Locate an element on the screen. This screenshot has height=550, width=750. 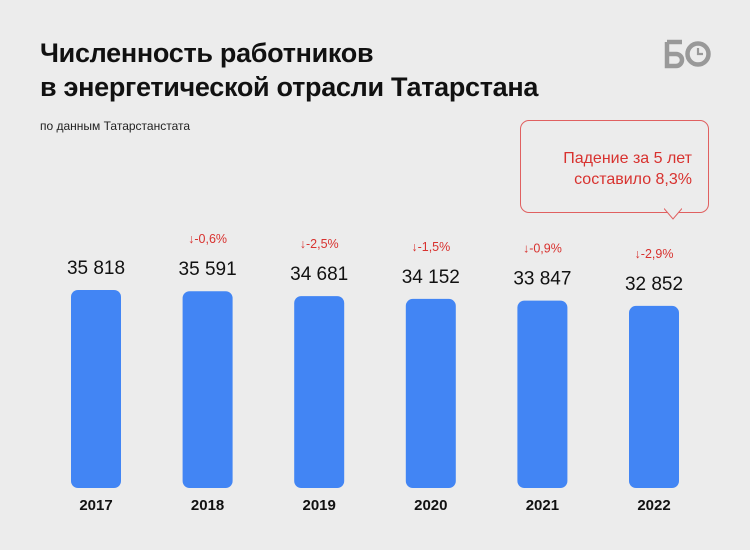
bar-2018 is located at coordinates (207, 389).